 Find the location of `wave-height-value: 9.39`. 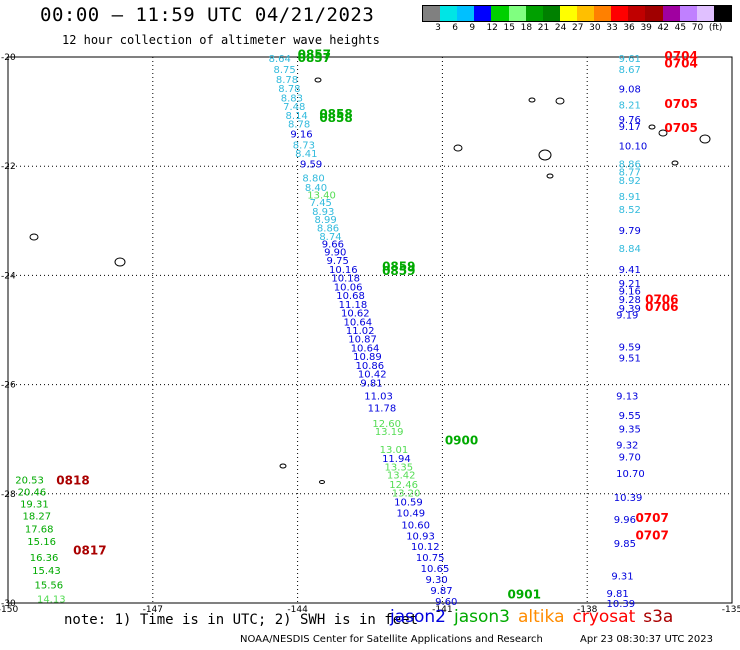

wave-height-value: 9.39 is located at coordinates (630, 309).